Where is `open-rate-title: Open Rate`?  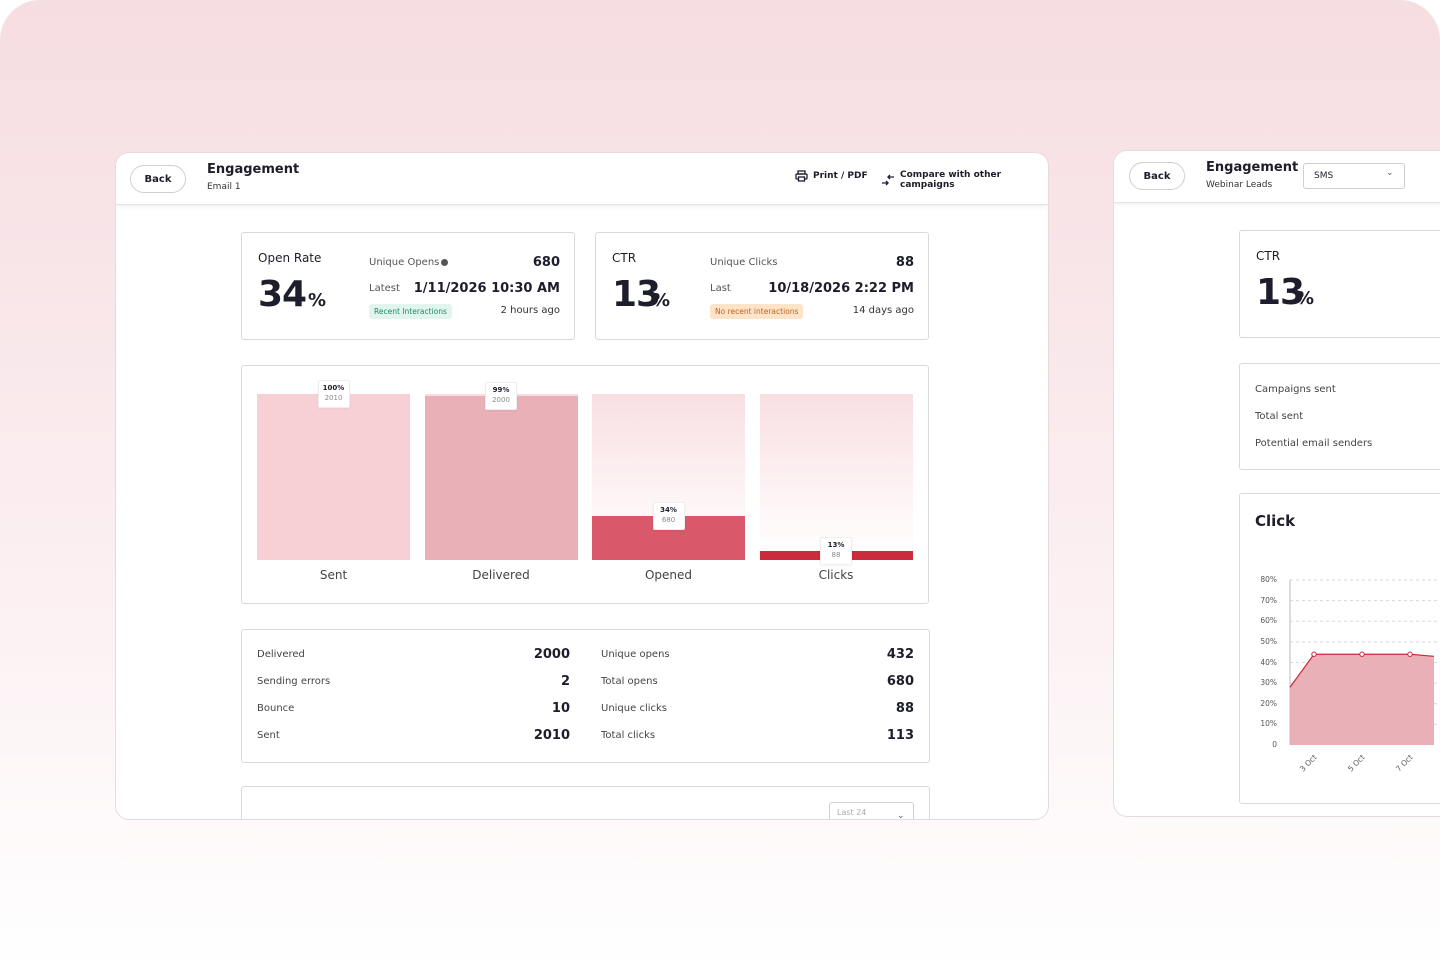
open-rate-title: Open Rate is located at coordinates (290, 258).